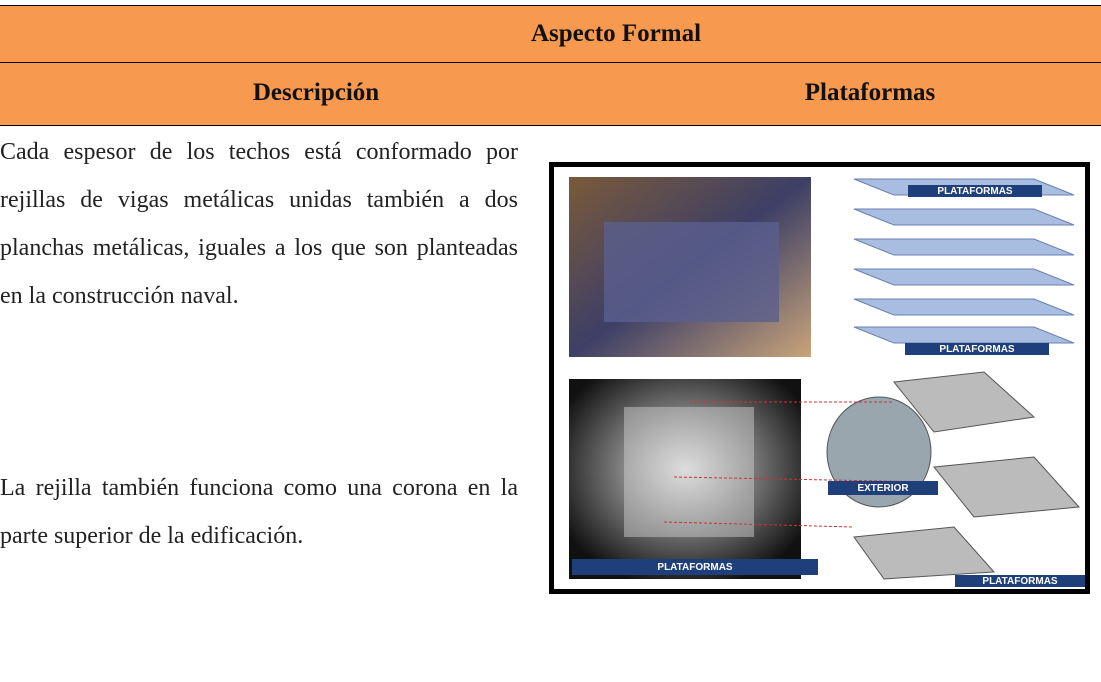  I want to click on title-row: Aspecto Formal, so click(550, 33).